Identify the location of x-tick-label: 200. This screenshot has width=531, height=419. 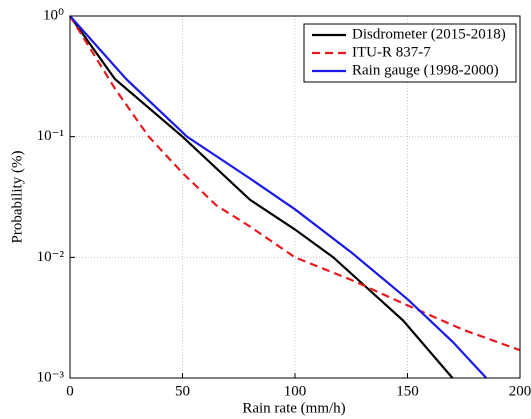
(520, 391).